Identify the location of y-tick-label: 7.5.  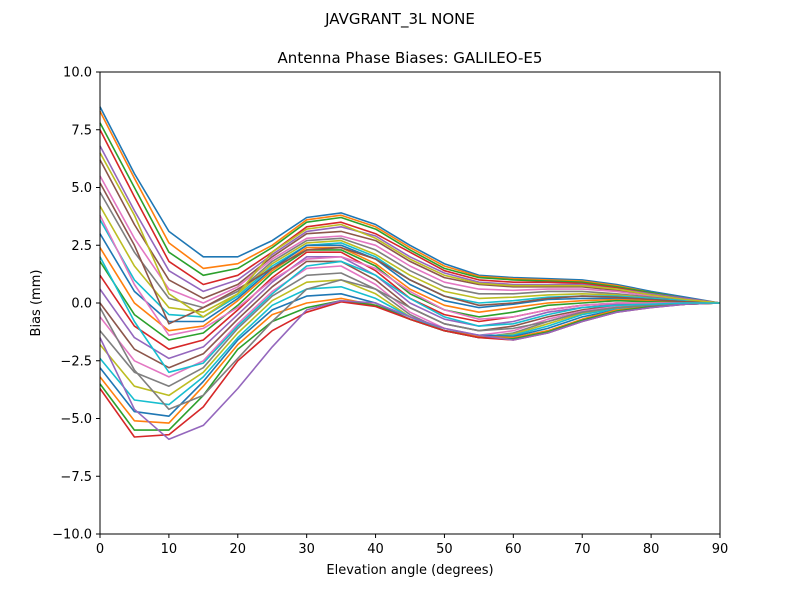
(81, 130).